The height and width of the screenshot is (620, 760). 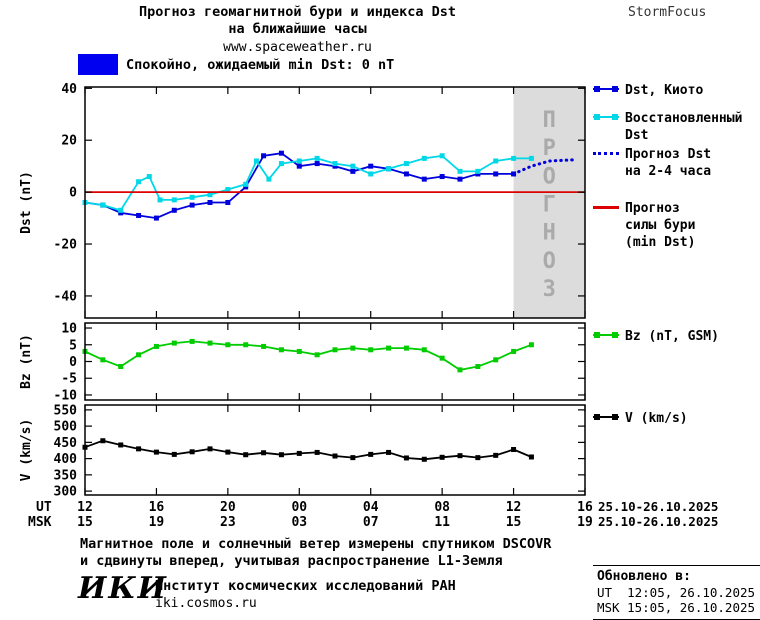 What do you see at coordinates (664, 90) in the screenshot?
I see `legend-label: Dst, Киото` at bounding box center [664, 90].